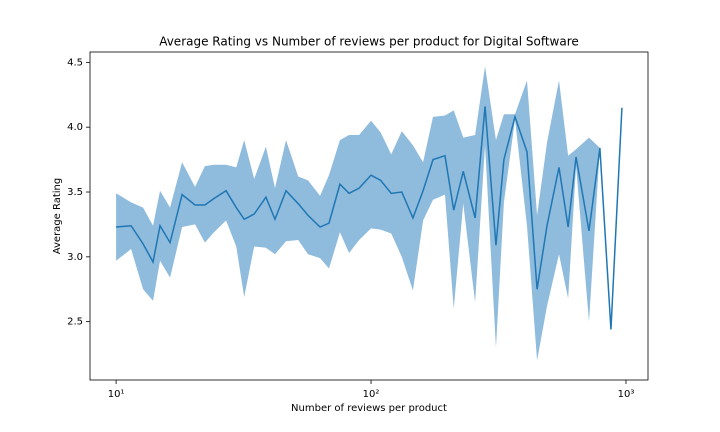 This screenshot has width=720, height=432. Describe the element at coordinates (75, 62) in the screenshot. I see `y-tick-label: 4.5` at that location.